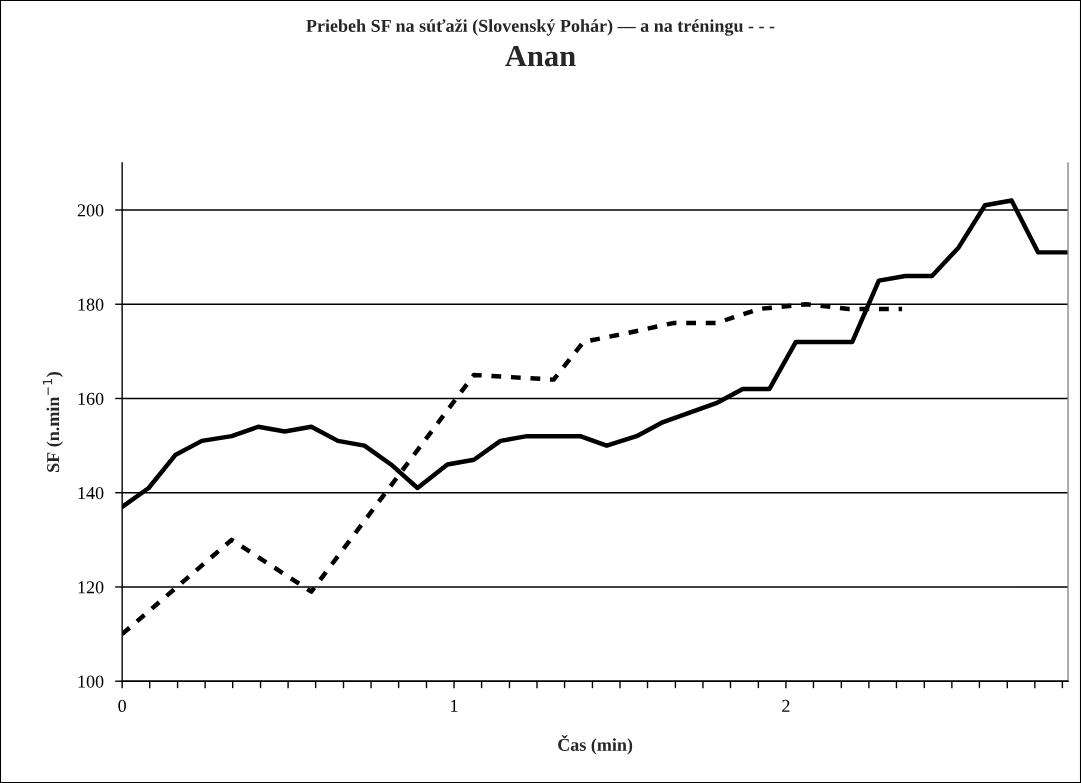 This screenshot has height=783, width=1081. I want to click on x-axis-title: Čas (min), so click(595, 745).